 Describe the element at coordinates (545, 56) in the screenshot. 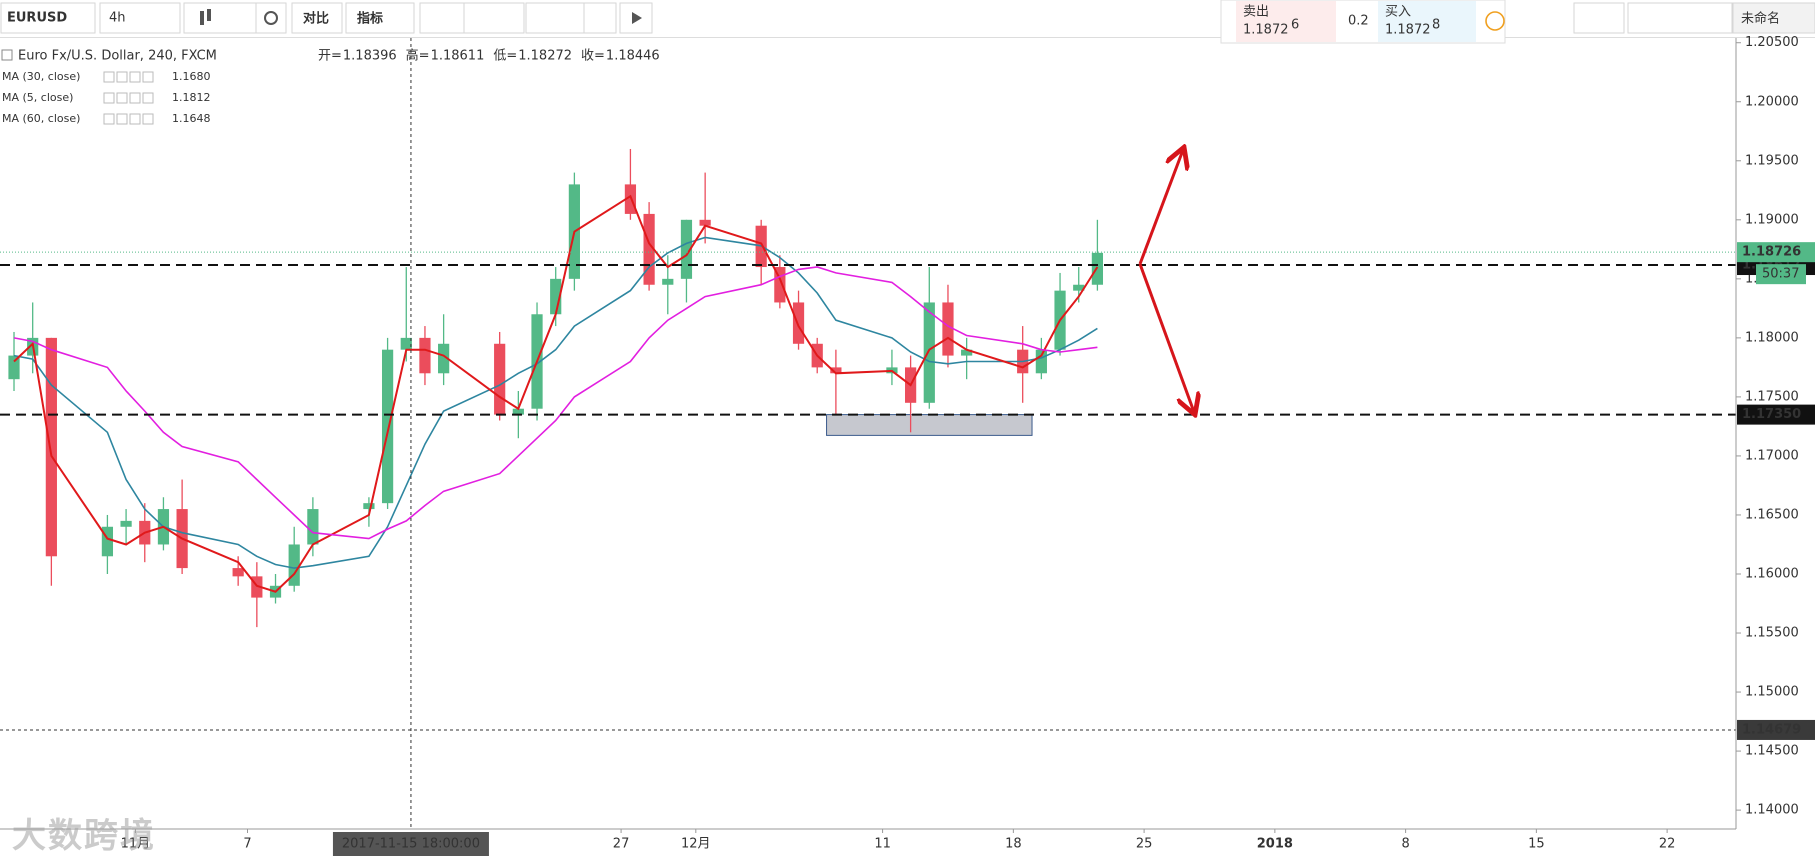

I see `ohlc-value: 1.18272` at that location.